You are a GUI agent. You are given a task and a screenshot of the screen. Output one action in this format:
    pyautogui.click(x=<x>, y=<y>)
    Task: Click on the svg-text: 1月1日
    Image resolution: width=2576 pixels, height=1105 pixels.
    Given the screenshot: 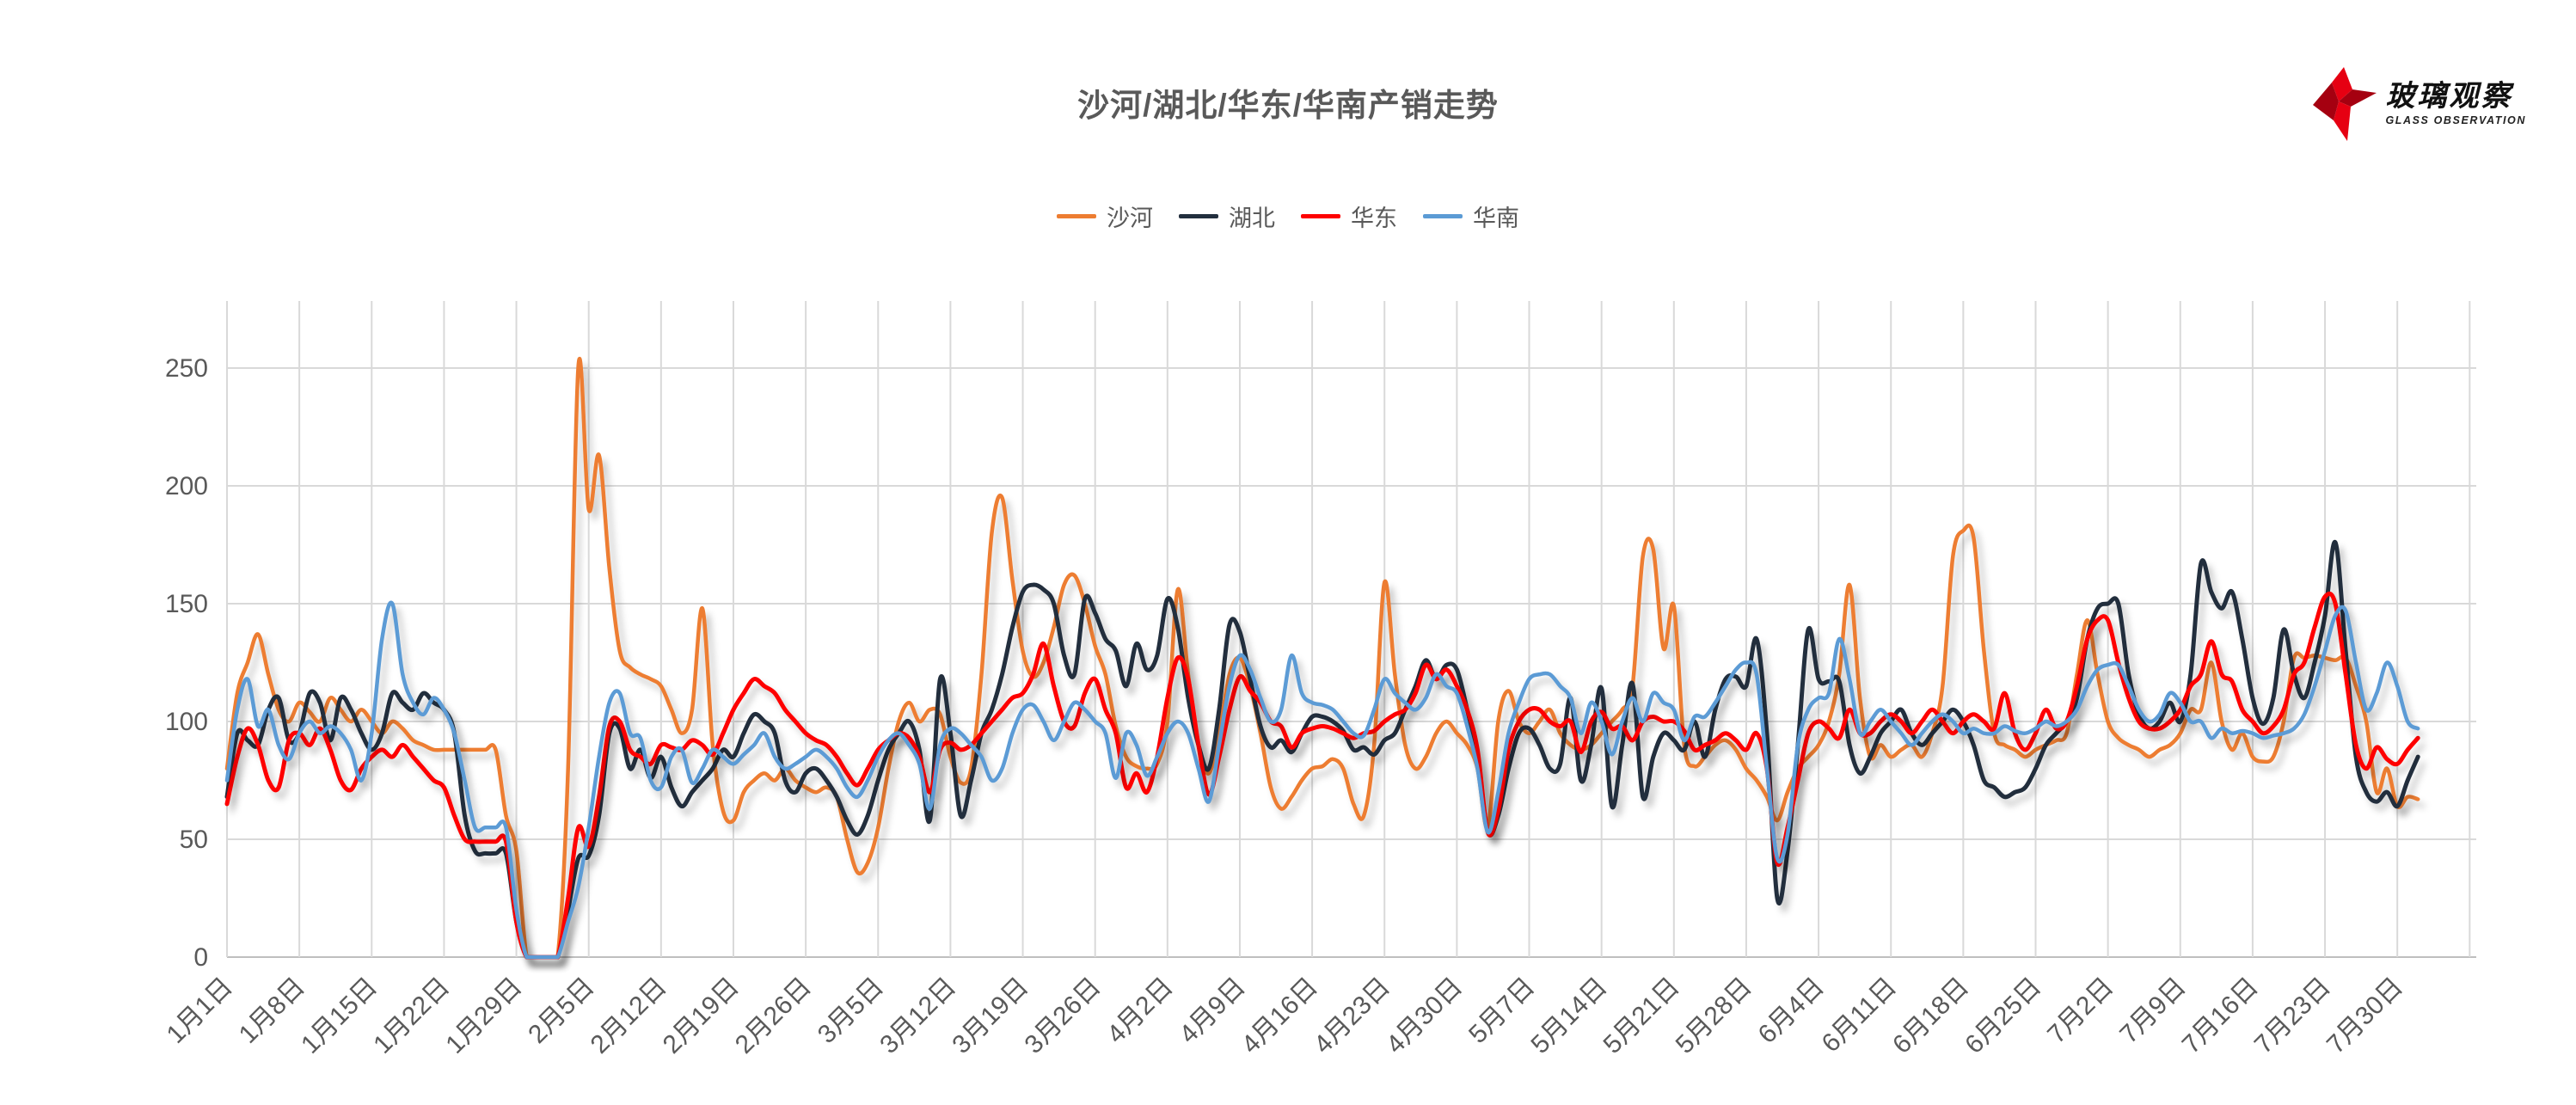 What is the action you would take?
    pyautogui.click(x=200, y=1011)
    